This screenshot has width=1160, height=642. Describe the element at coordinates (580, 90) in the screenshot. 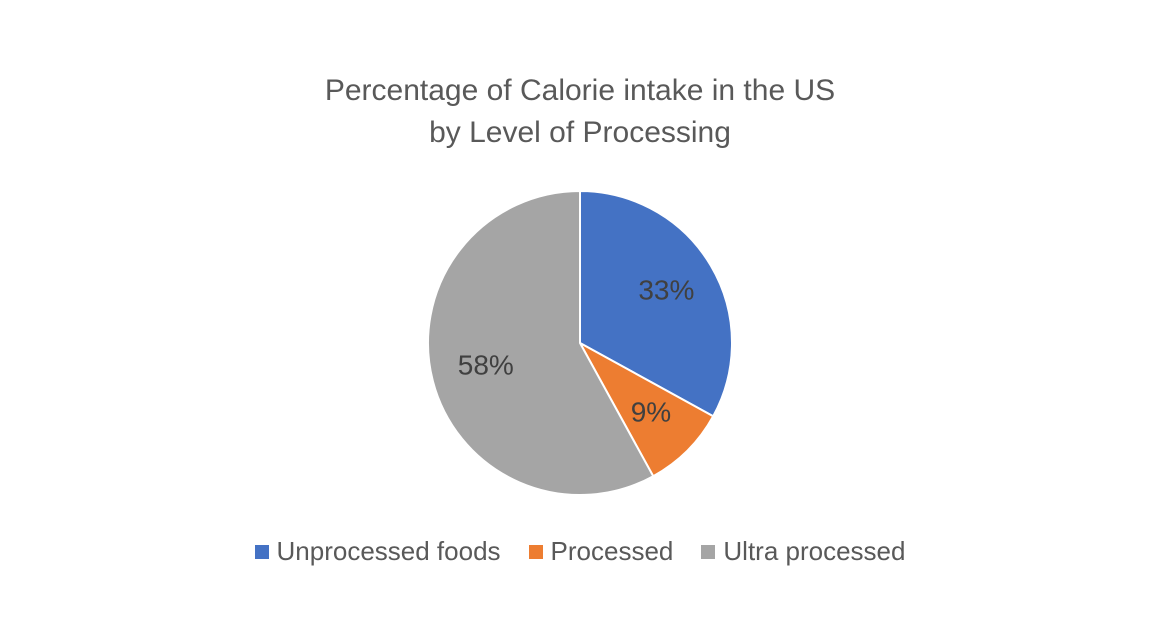

I see `chart-title-line-1: Percentage of Calorie intake in the US` at that location.